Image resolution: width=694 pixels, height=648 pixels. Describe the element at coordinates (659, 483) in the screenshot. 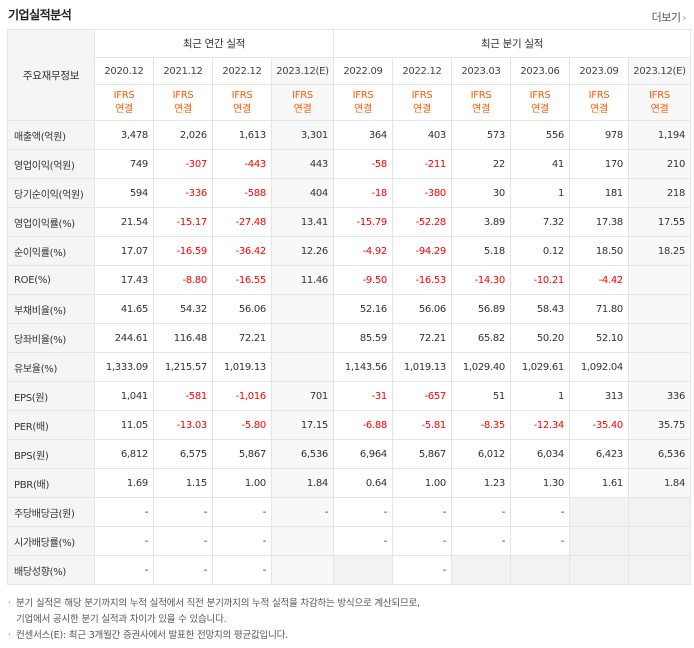

I see `table-cell: 1.84` at that location.